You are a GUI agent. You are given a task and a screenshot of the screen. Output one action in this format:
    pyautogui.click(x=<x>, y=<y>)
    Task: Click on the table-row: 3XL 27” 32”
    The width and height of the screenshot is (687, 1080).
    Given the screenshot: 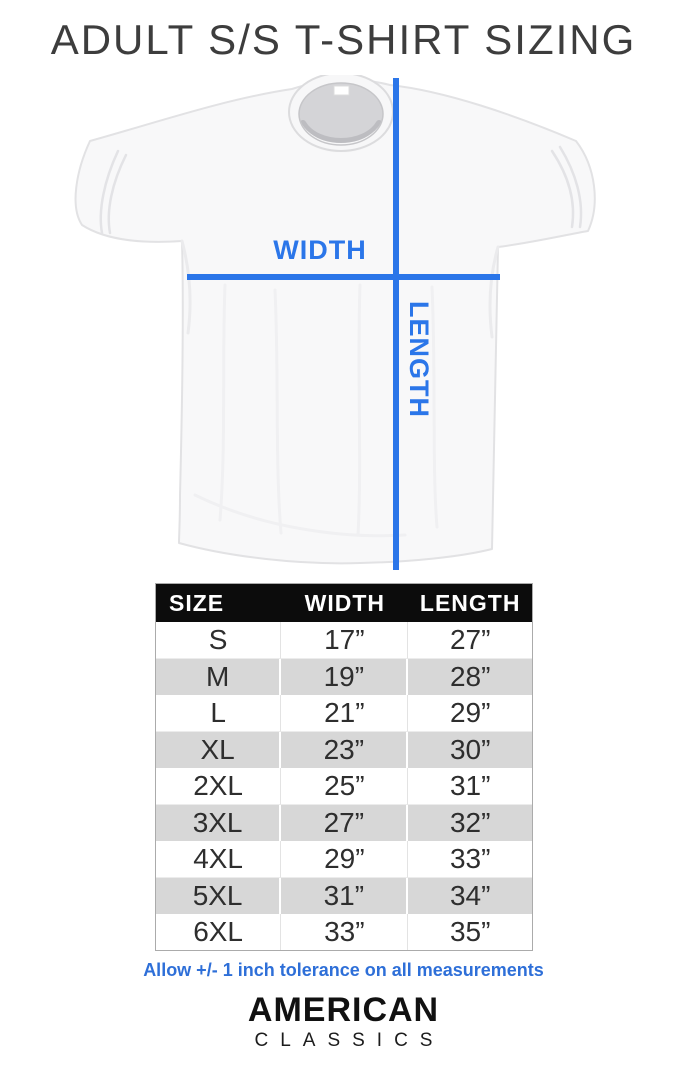 What is the action you would take?
    pyautogui.click(x=344, y=823)
    